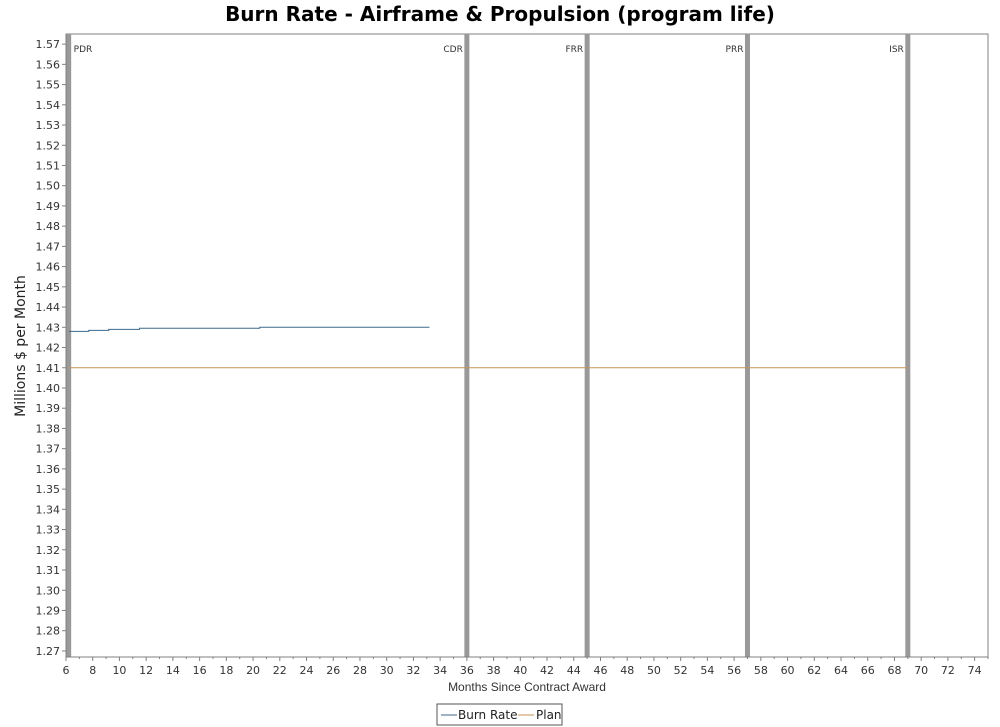 The width and height of the screenshot is (1000, 727). Describe the element at coordinates (48, 550) in the screenshot. I see `y-tick-label: 1.32` at that location.